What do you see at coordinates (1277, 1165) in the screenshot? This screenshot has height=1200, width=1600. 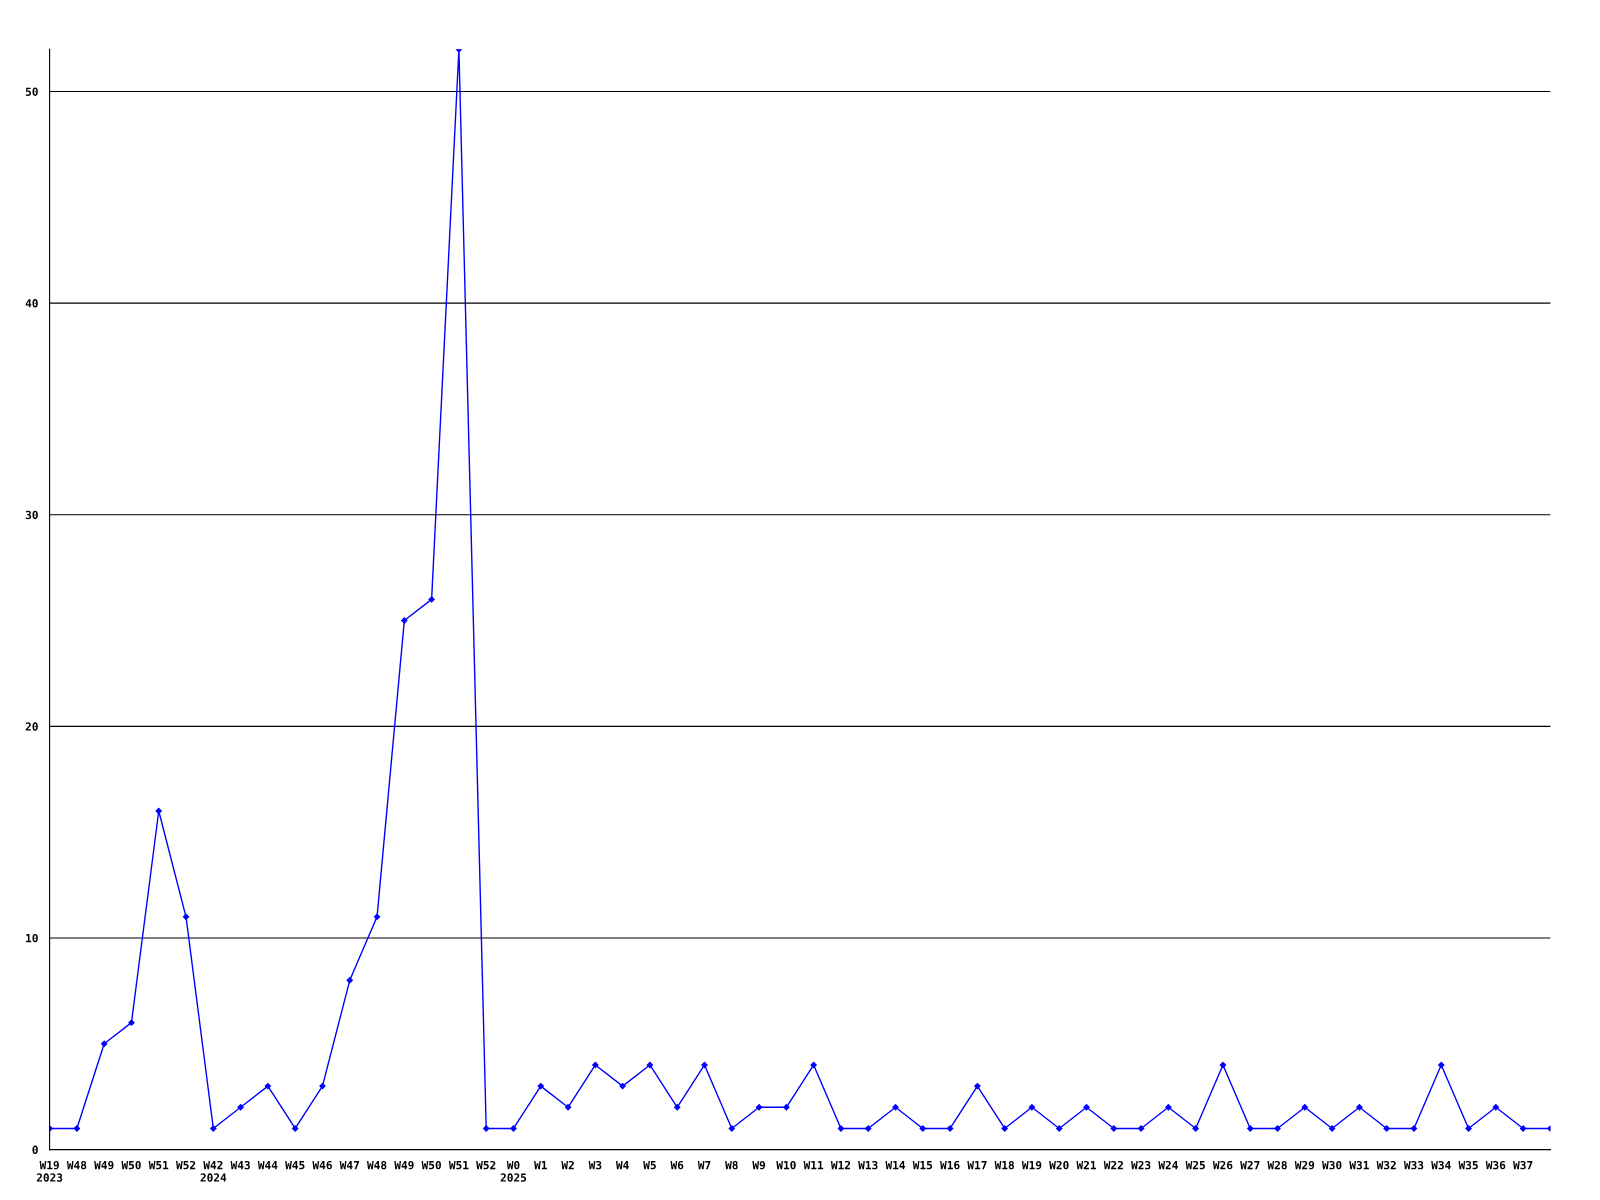 I see `x-tick-label: W28` at bounding box center [1277, 1165].